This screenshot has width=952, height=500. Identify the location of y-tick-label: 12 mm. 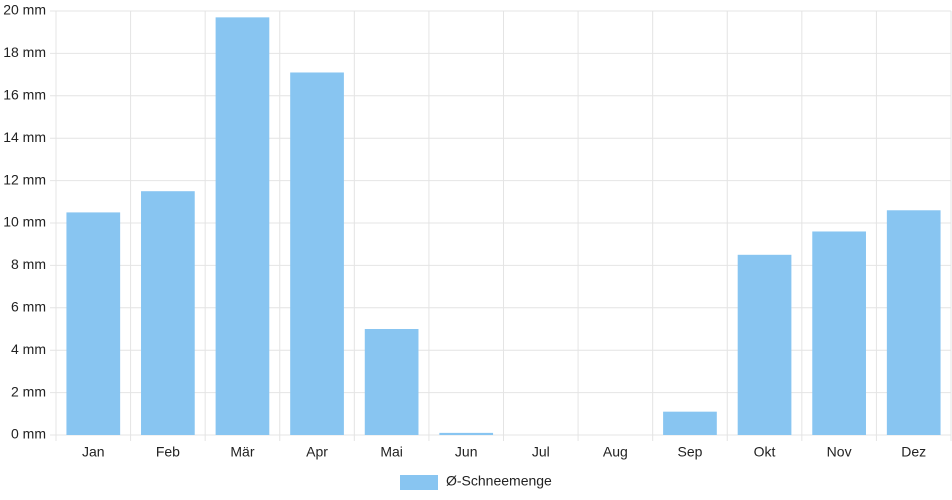
(24, 179).